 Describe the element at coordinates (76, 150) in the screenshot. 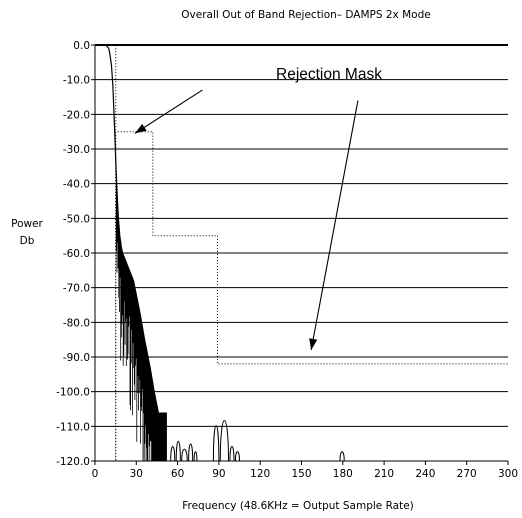

I see `y-tick-label: -30.0` at that location.